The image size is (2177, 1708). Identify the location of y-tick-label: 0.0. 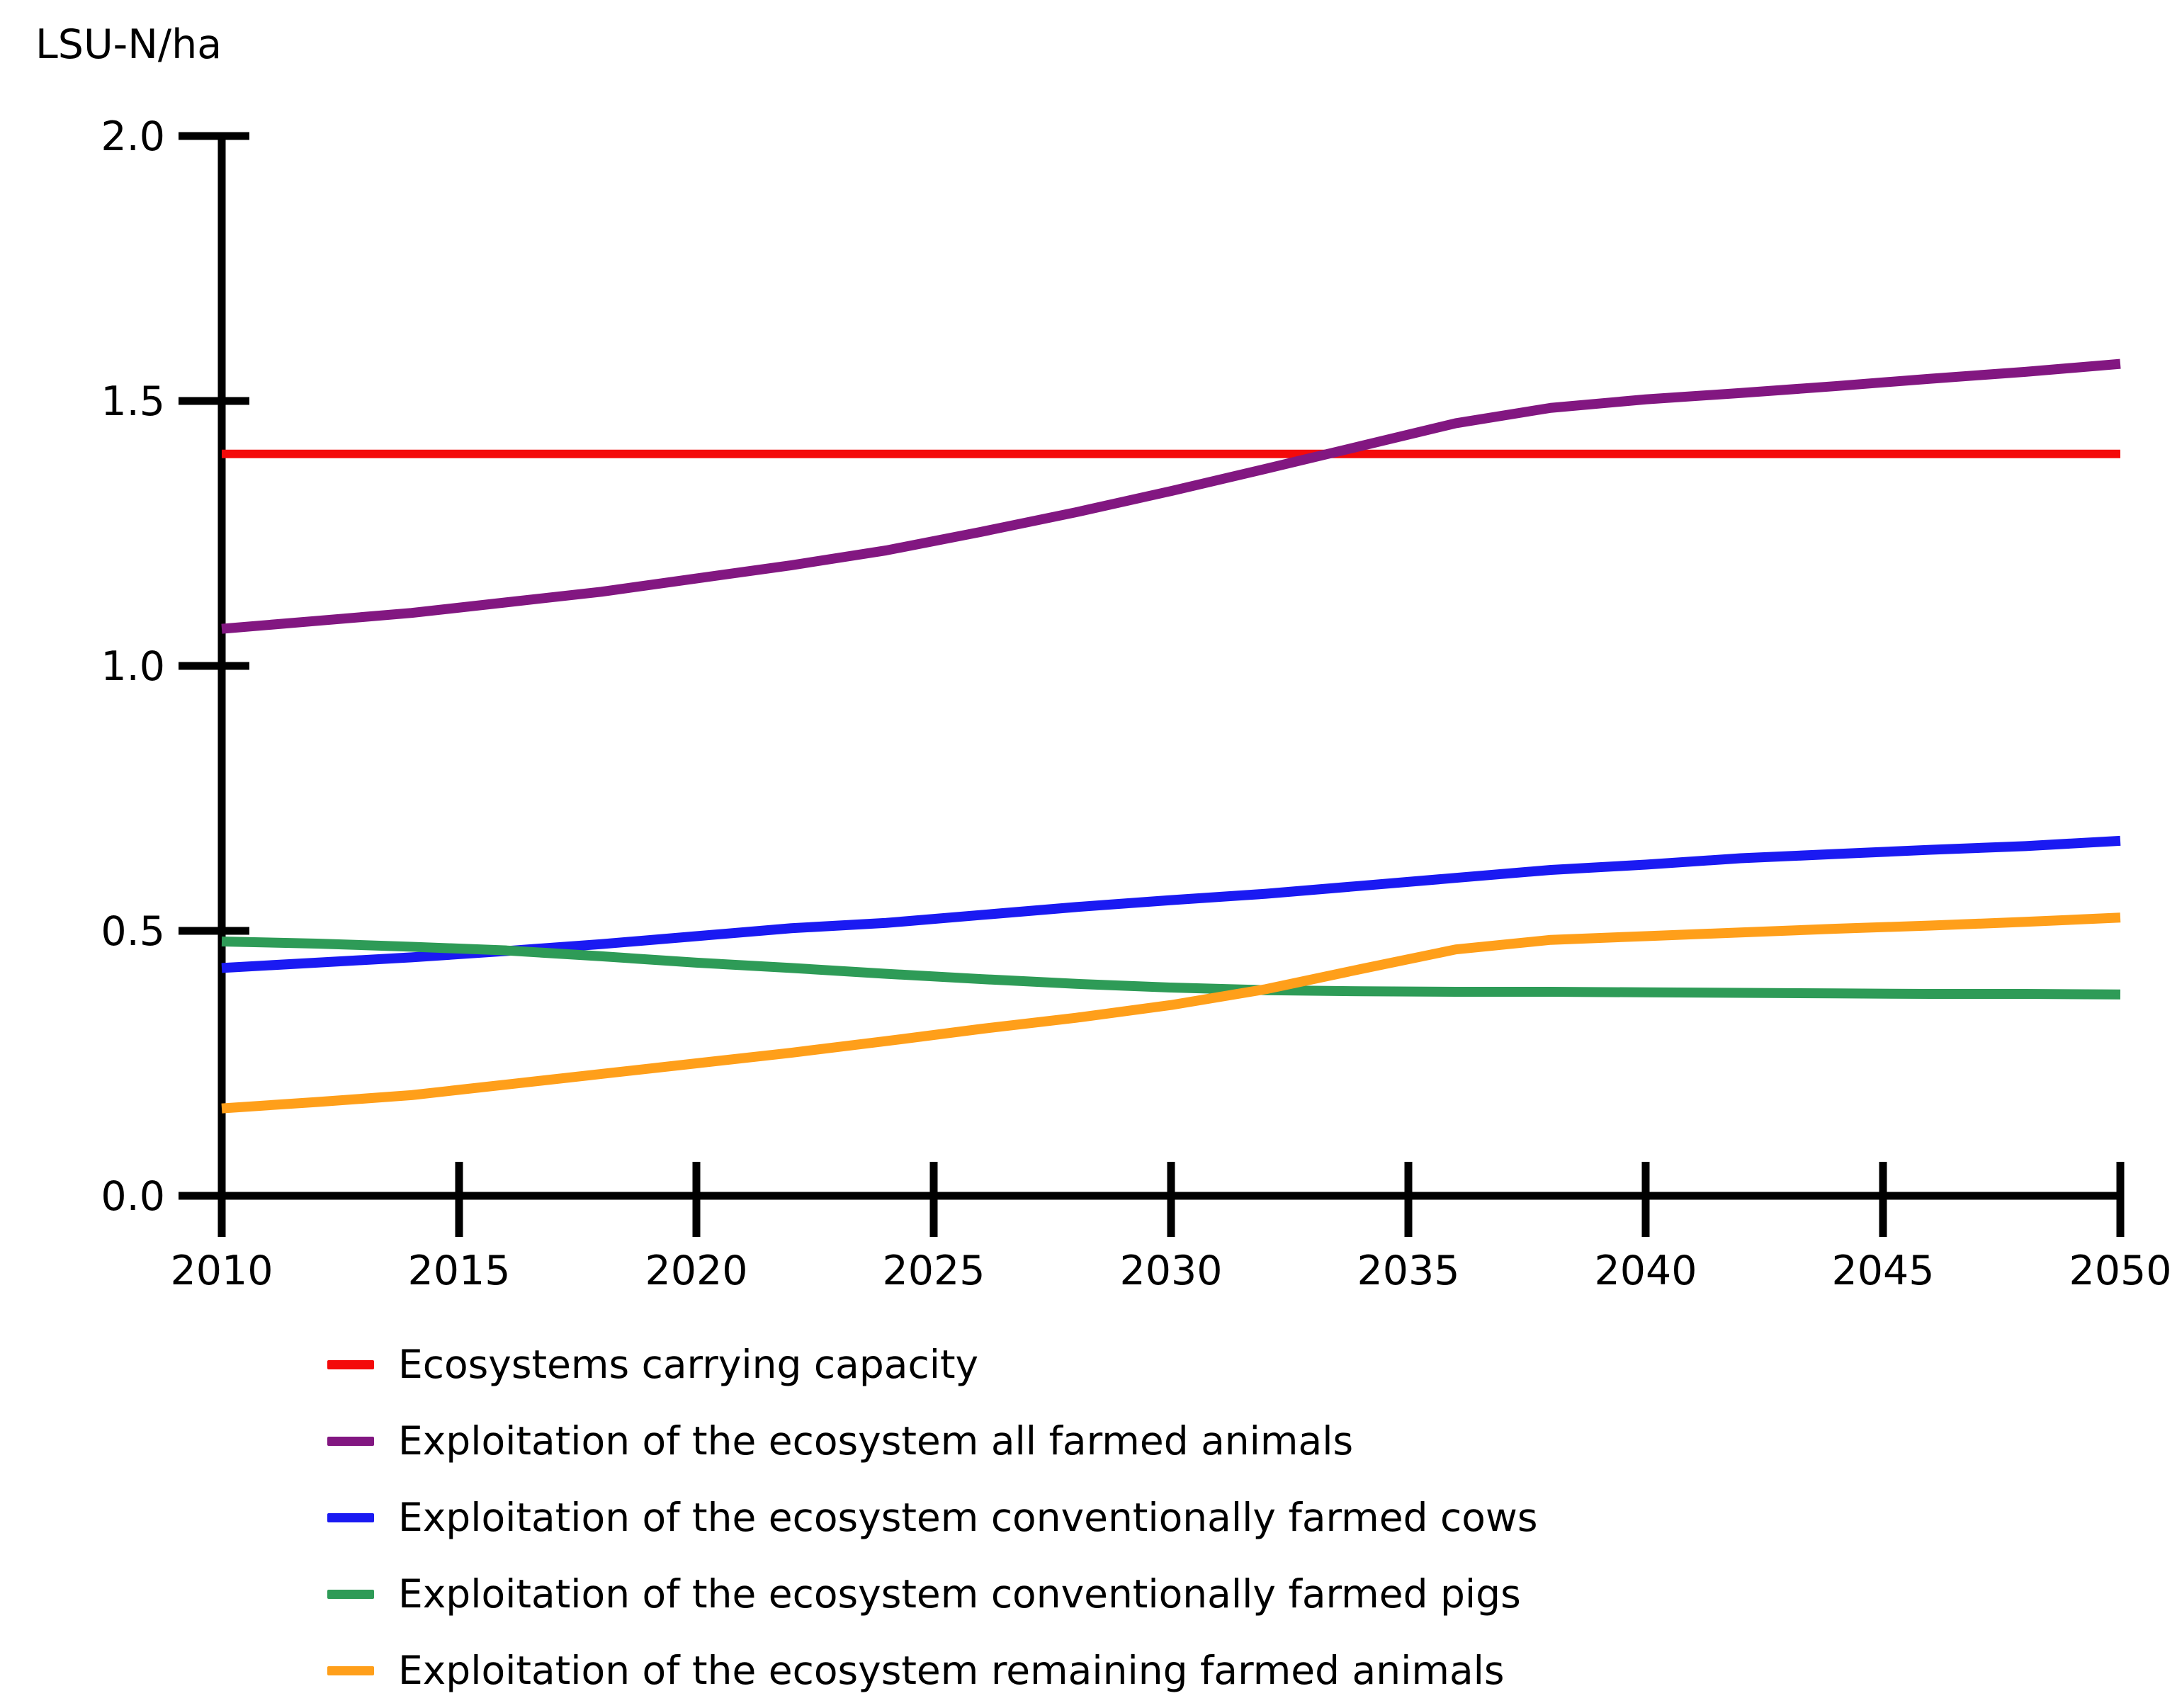
(133, 1196).